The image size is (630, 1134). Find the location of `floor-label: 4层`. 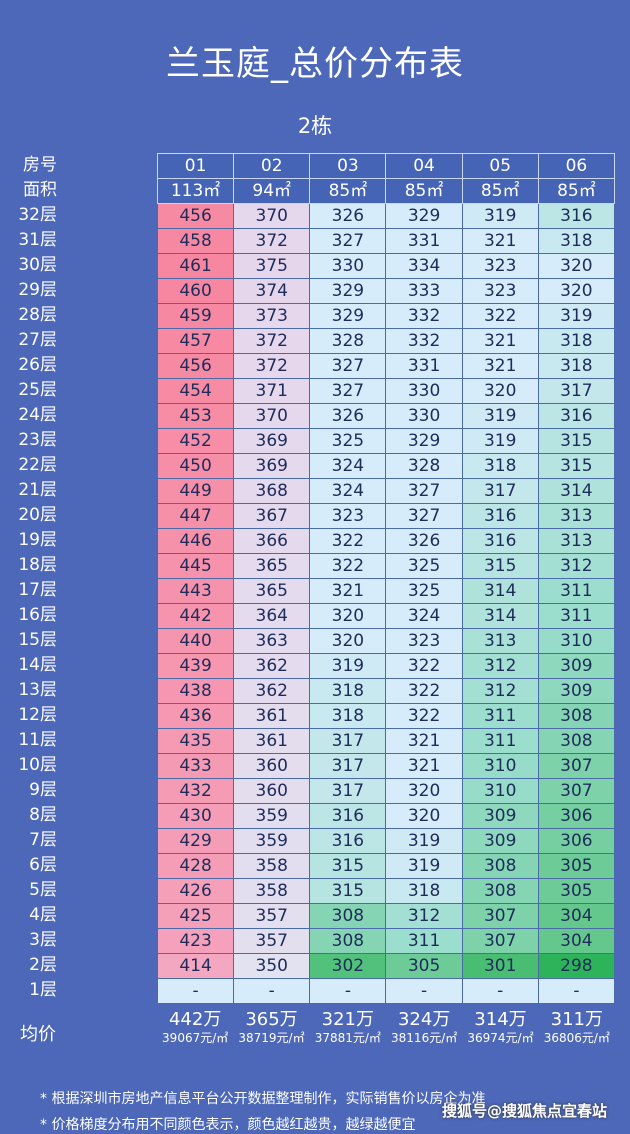

floor-label: 4层 is located at coordinates (43, 915).